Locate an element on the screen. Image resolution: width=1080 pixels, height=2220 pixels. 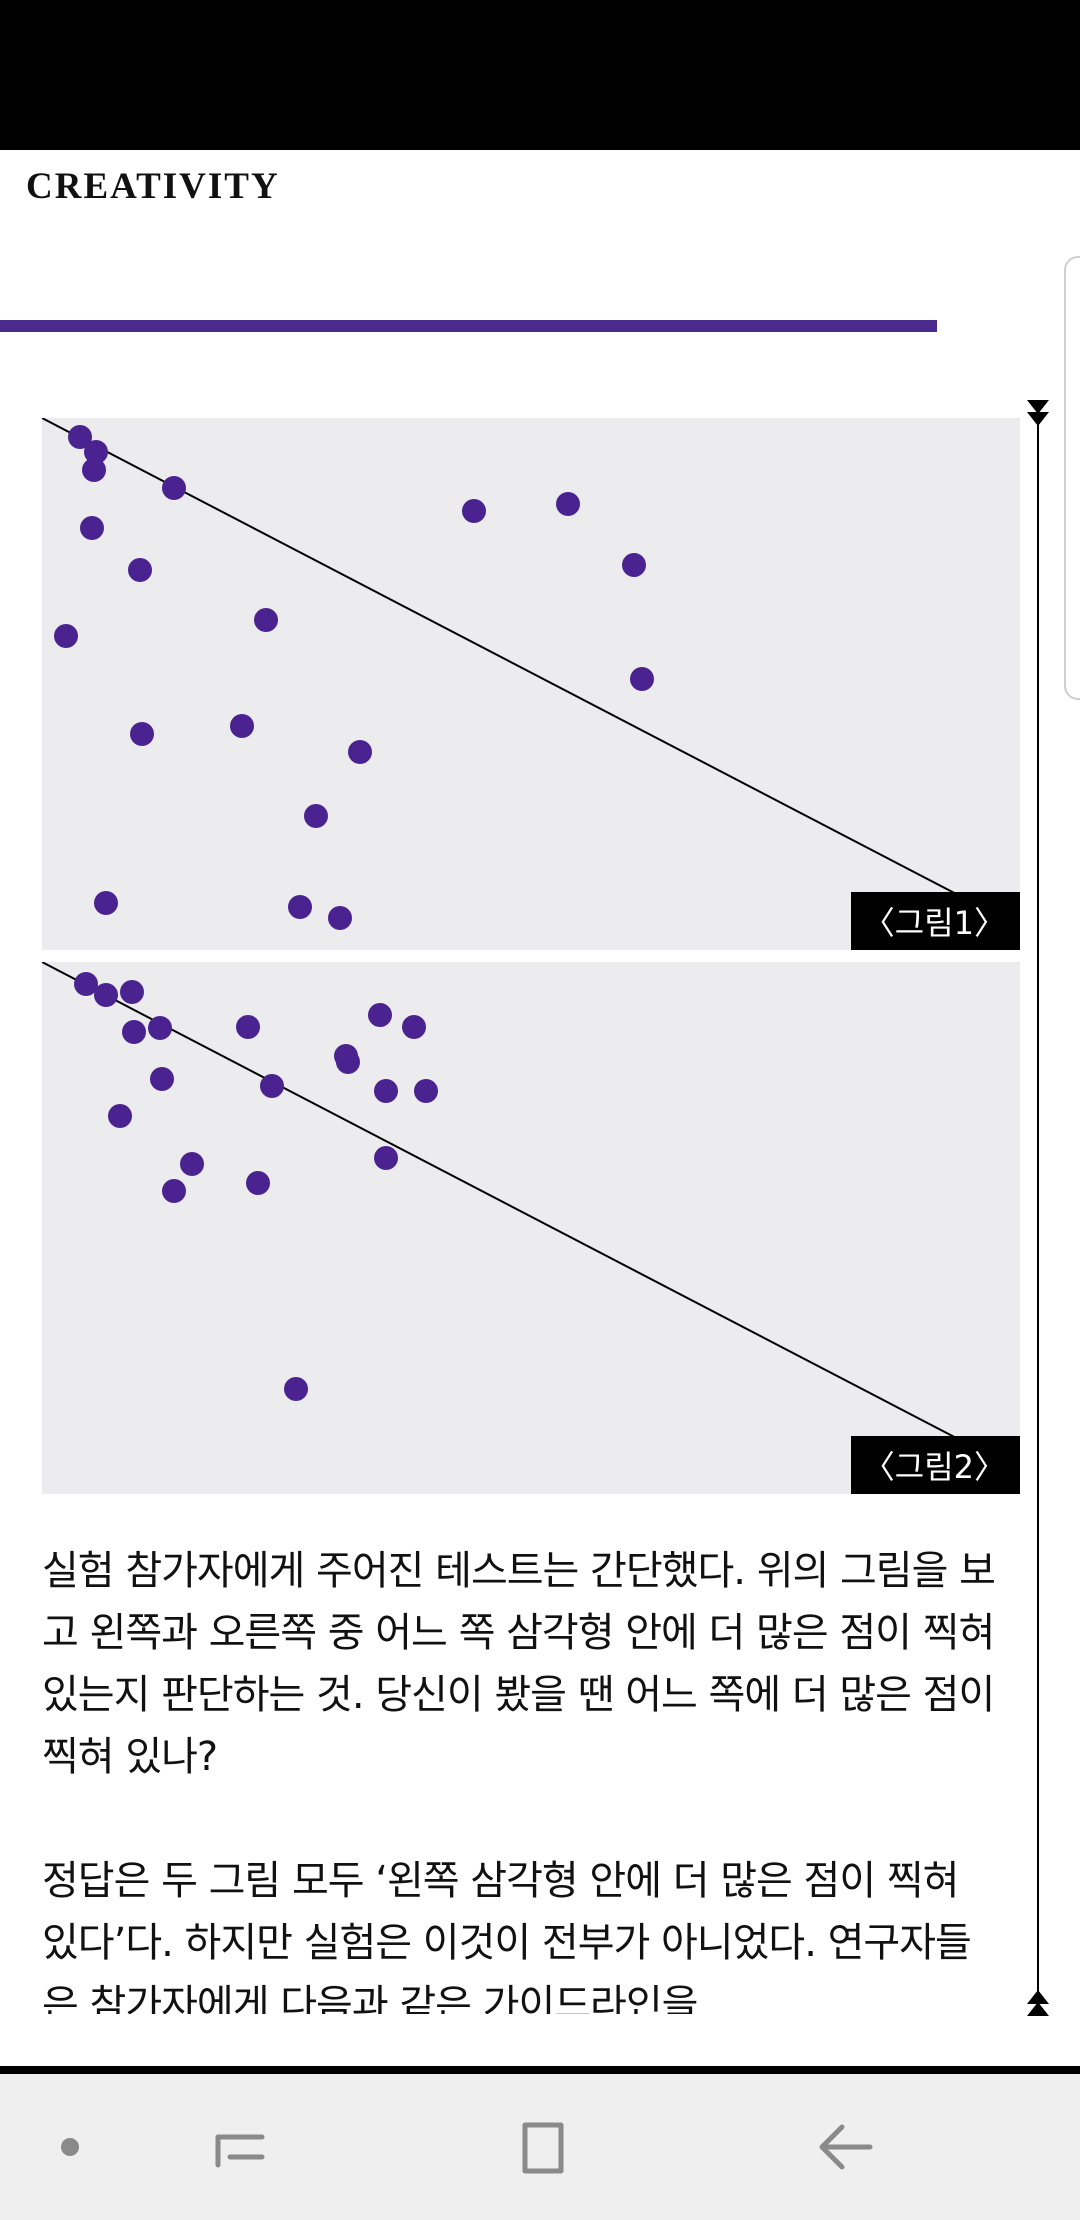
accent-divider is located at coordinates (468, 326).